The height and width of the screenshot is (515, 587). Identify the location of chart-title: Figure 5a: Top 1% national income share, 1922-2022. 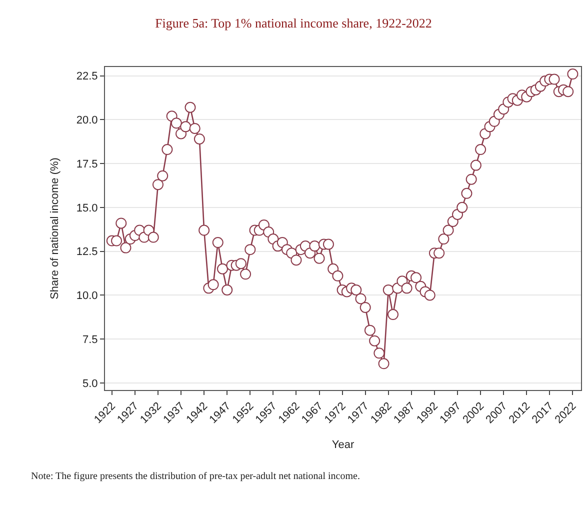
(293, 23).